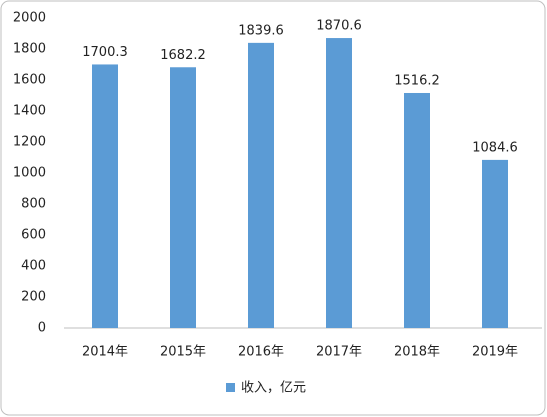  Describe the element at coordinates (29, 173) in the screenshot. I see `y-tick-label: 1000` at that location.